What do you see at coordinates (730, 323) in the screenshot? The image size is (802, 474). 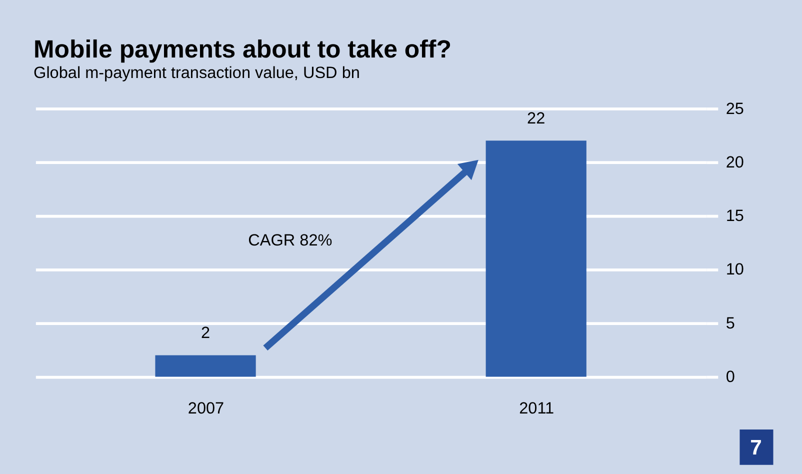 I see `y-tick-label: 5` at bounding box center [730, 323].